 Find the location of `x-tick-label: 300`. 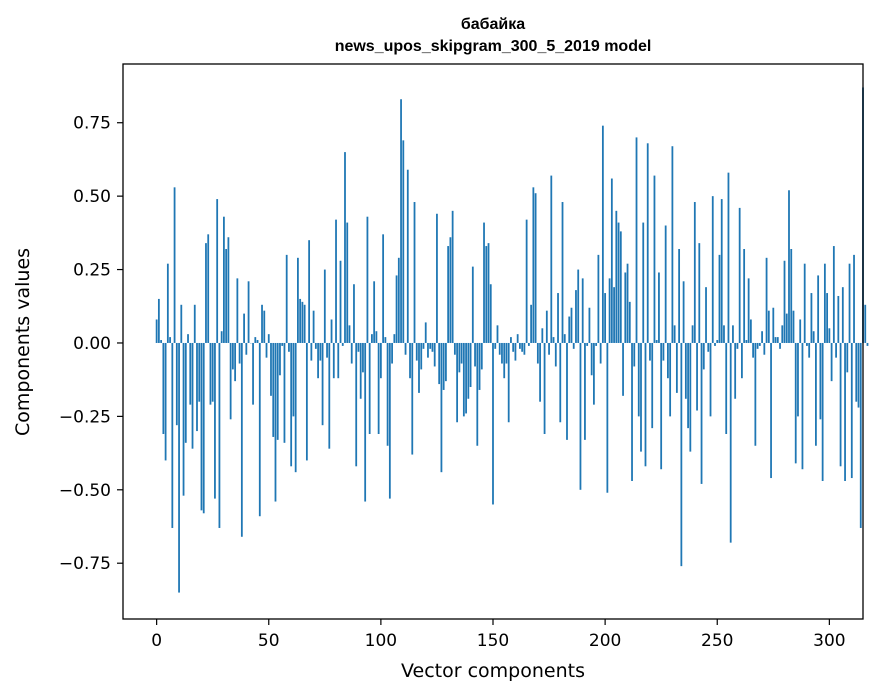

x-tick-label: 300 is located at coordinates (829, 641).